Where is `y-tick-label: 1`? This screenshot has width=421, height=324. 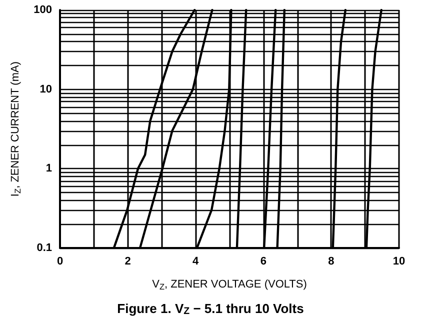
y-tick-label: 1 is located at coordinates (49, 168).